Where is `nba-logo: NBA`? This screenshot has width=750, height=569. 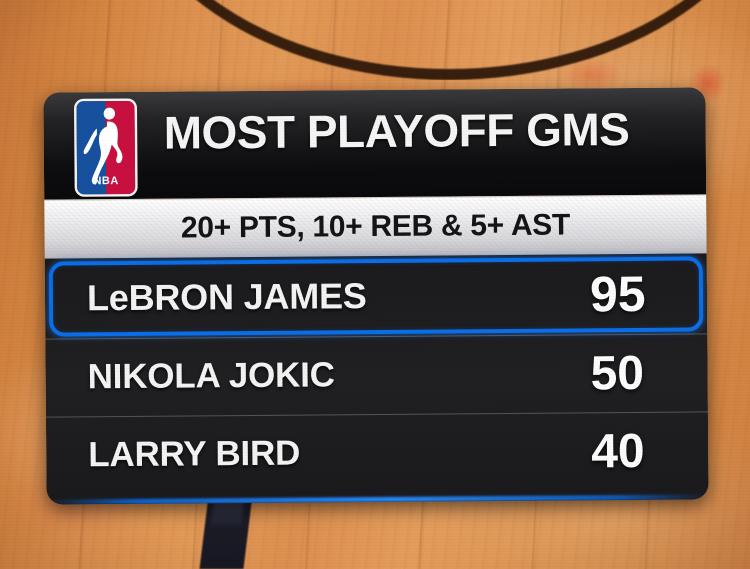
nba-logo: NBA is located at coordinates (106, 147).